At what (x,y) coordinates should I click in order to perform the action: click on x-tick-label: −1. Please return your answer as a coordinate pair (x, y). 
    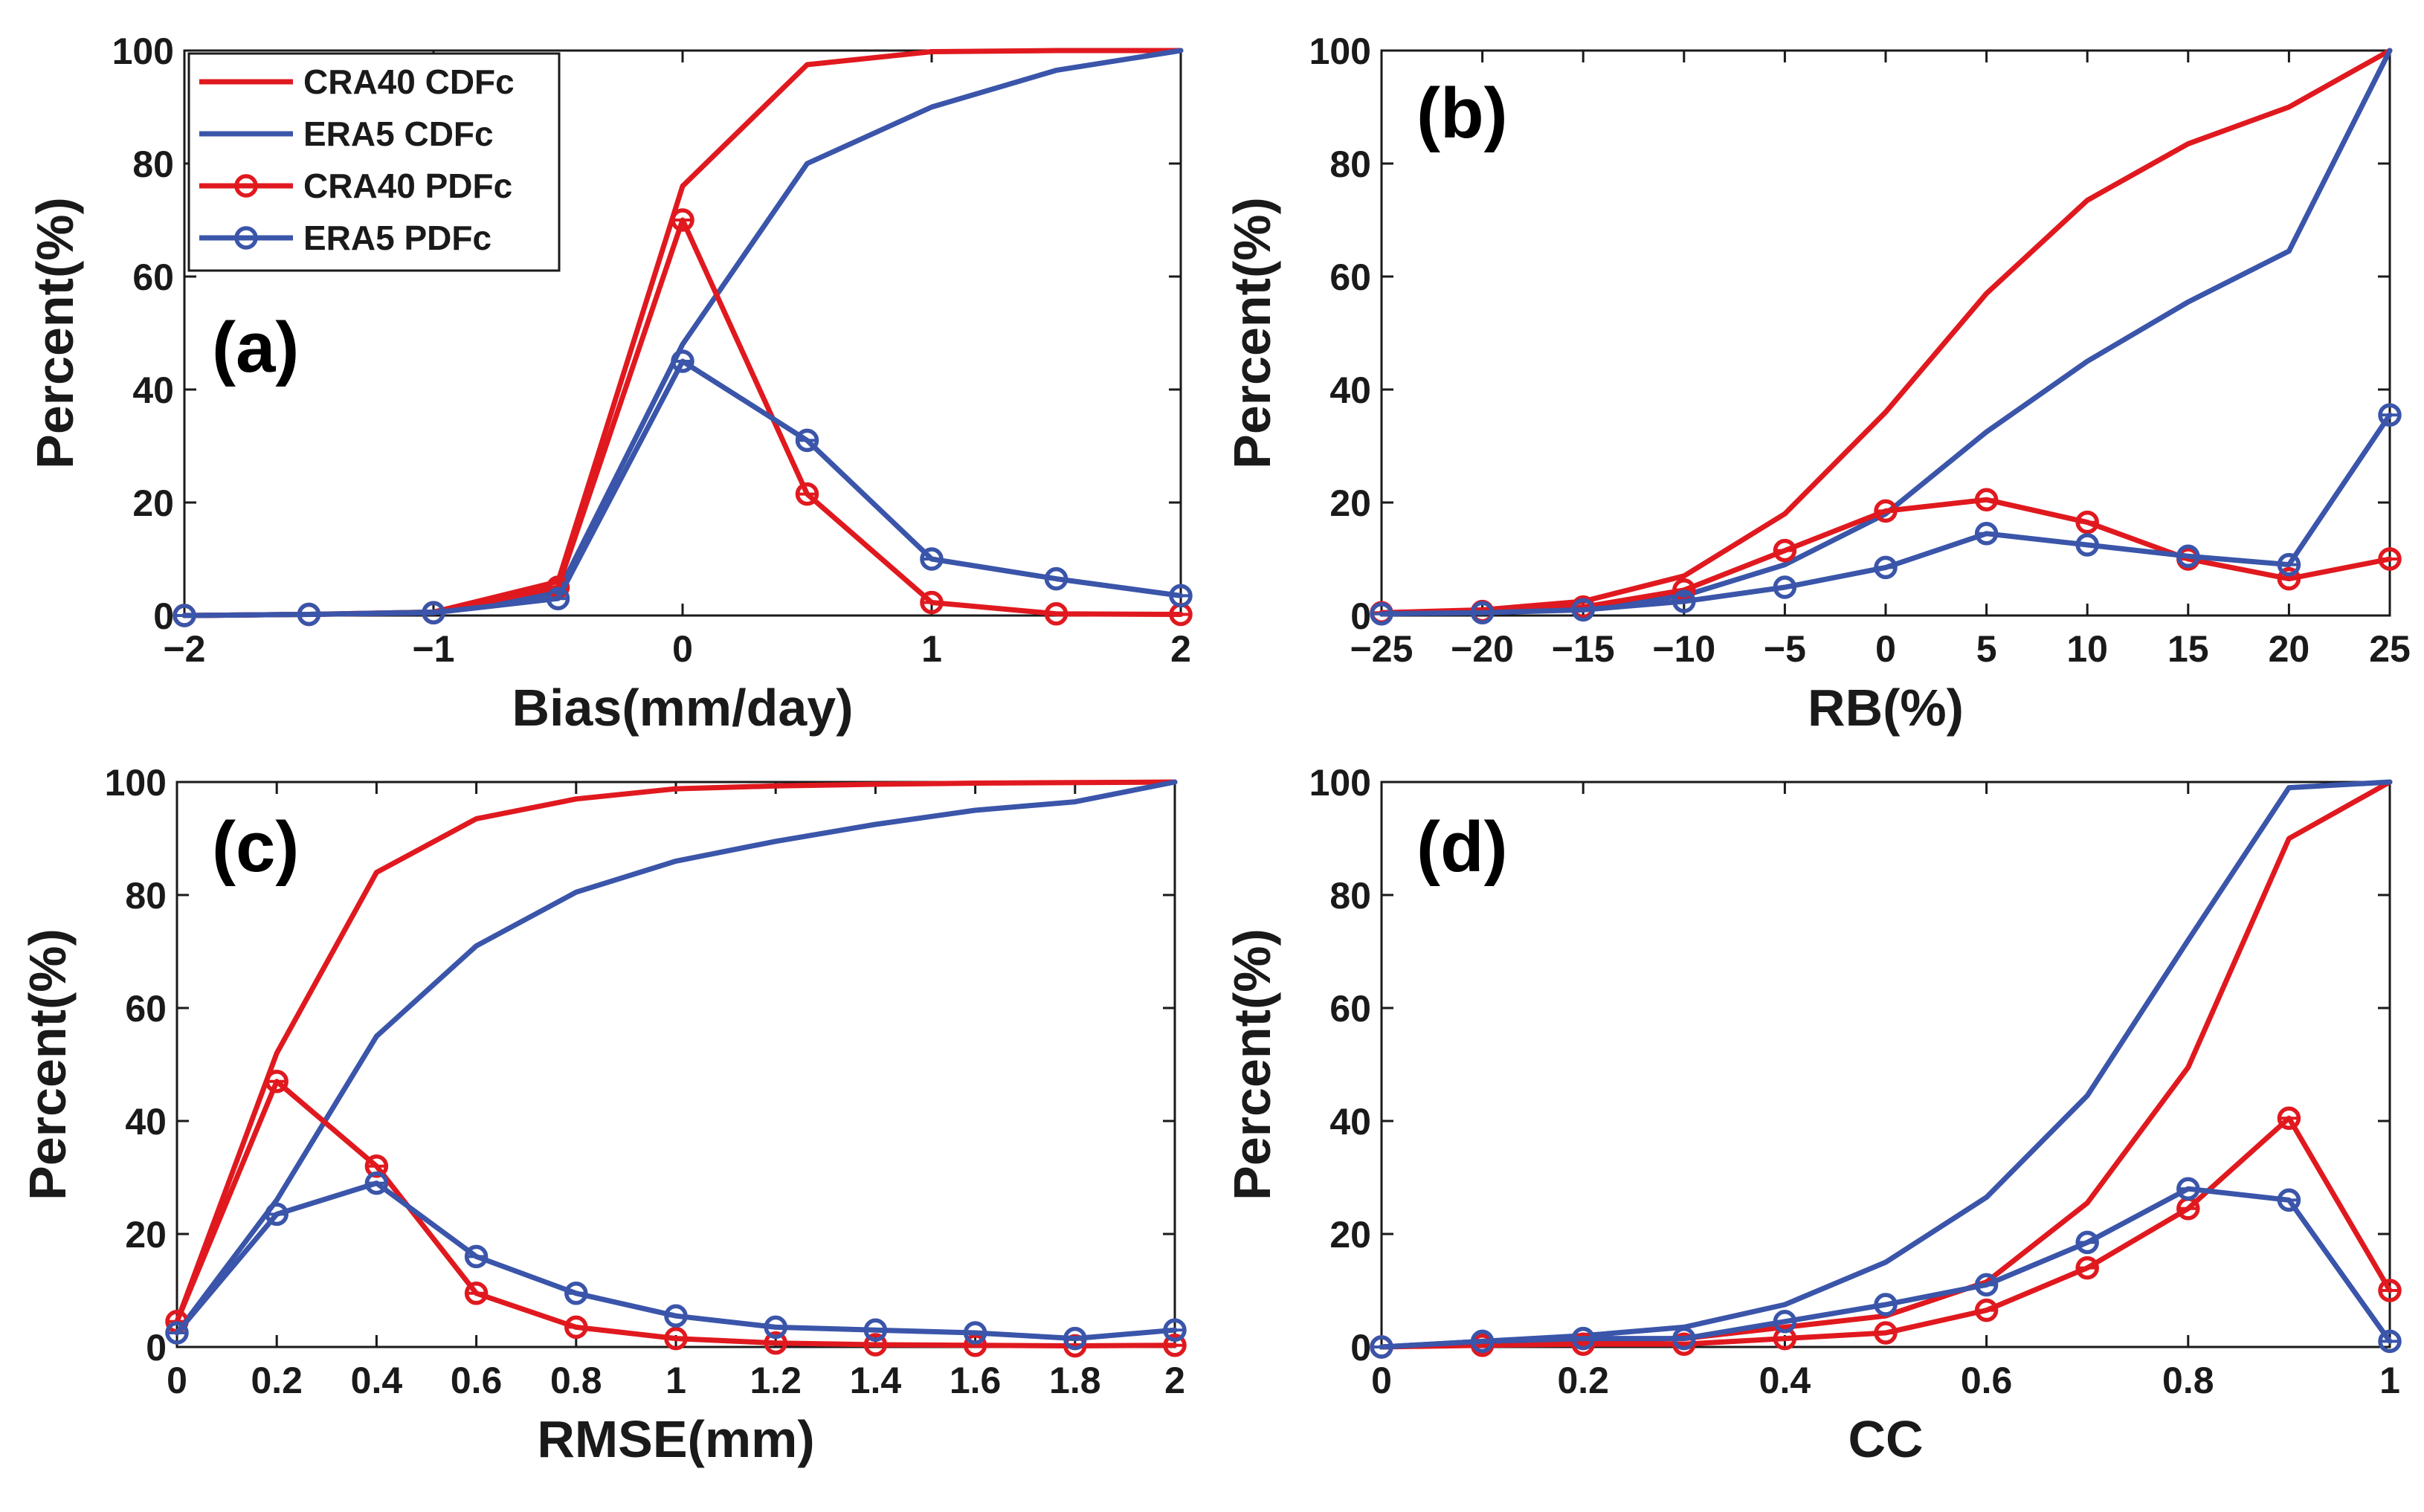
    Looking at the image, I should click on (433, 649).